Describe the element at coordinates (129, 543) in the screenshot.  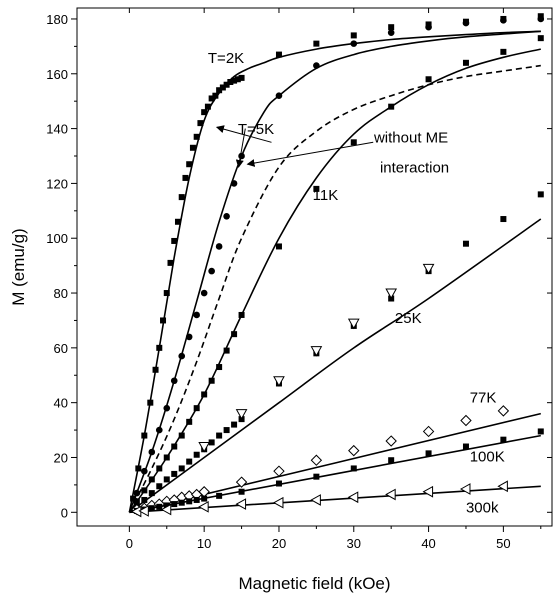
I see `x-tick-label: 0` at that location.